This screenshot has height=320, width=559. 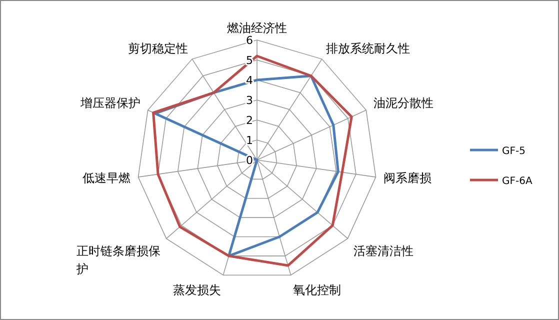 I want to click on spoke-label: 阀系磨损, so click(x=408, y=178).